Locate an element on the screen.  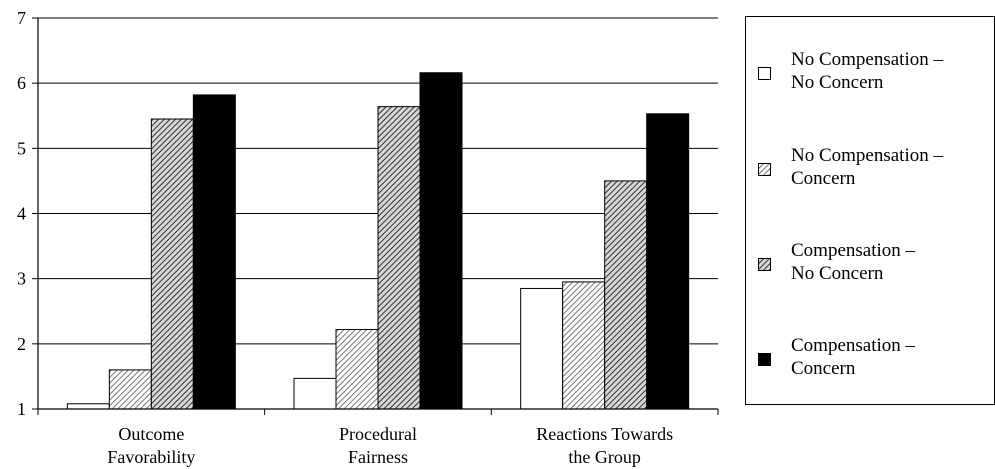
bar-s2-c2 is located at coordinates (626, 295).